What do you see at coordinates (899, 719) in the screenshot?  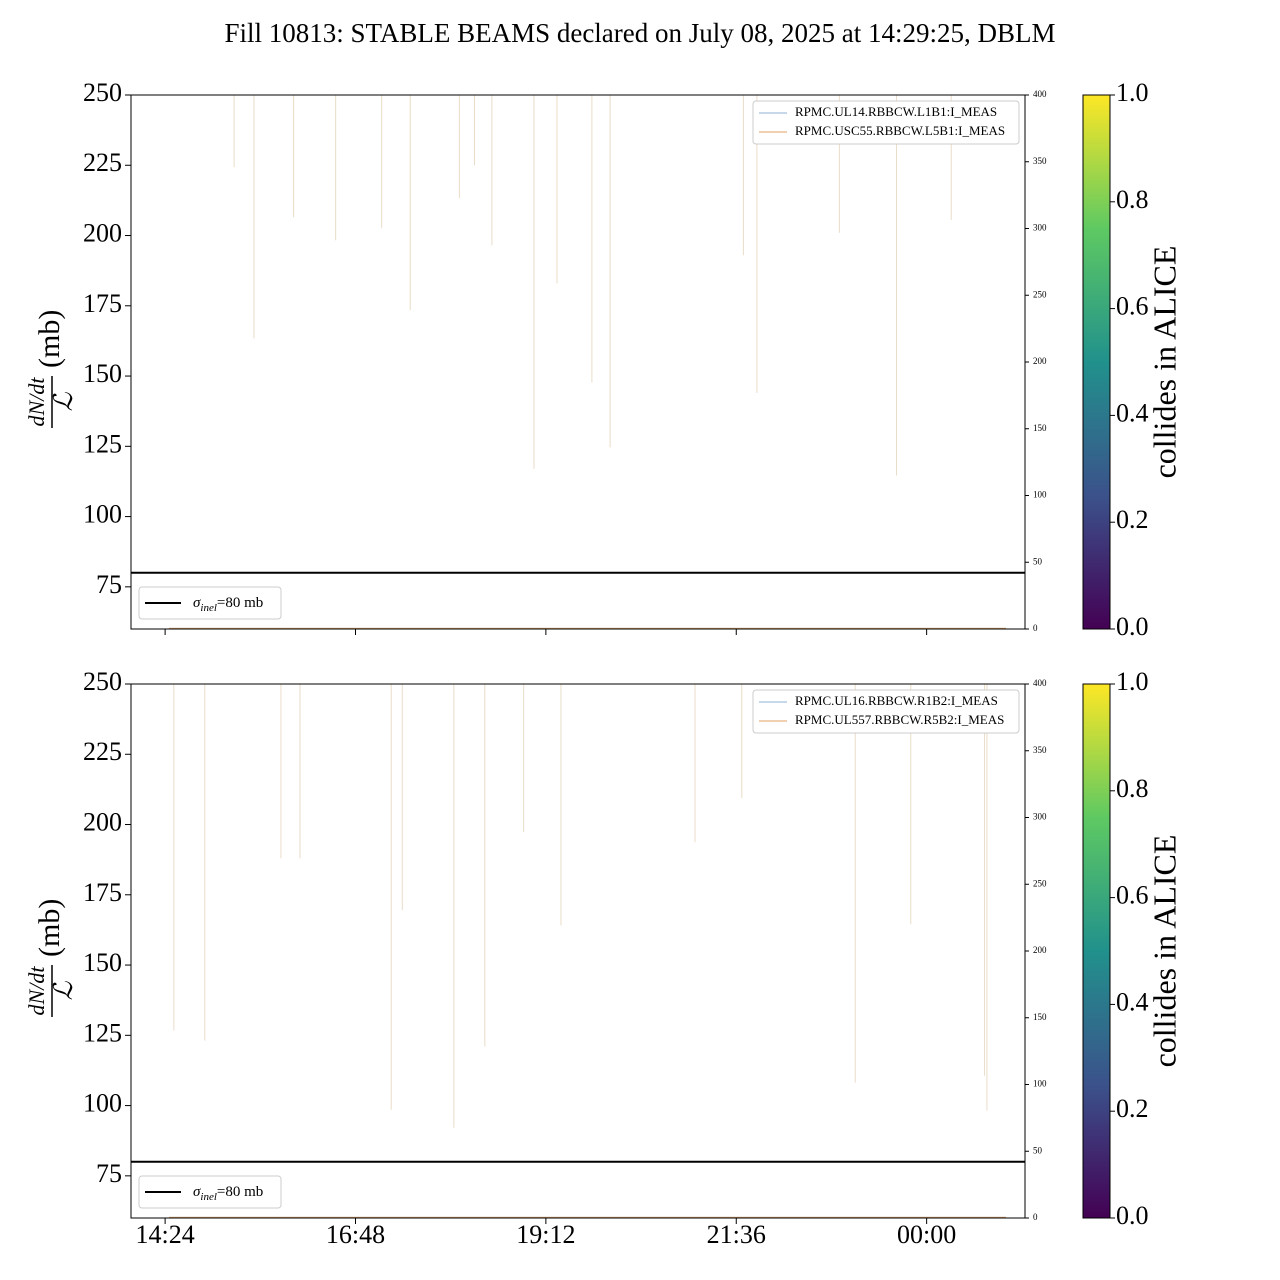 I see `legend-label: RPMC.UL557.RBBCW.R5B2:I_MEAS` at bounding box center [899, 719].